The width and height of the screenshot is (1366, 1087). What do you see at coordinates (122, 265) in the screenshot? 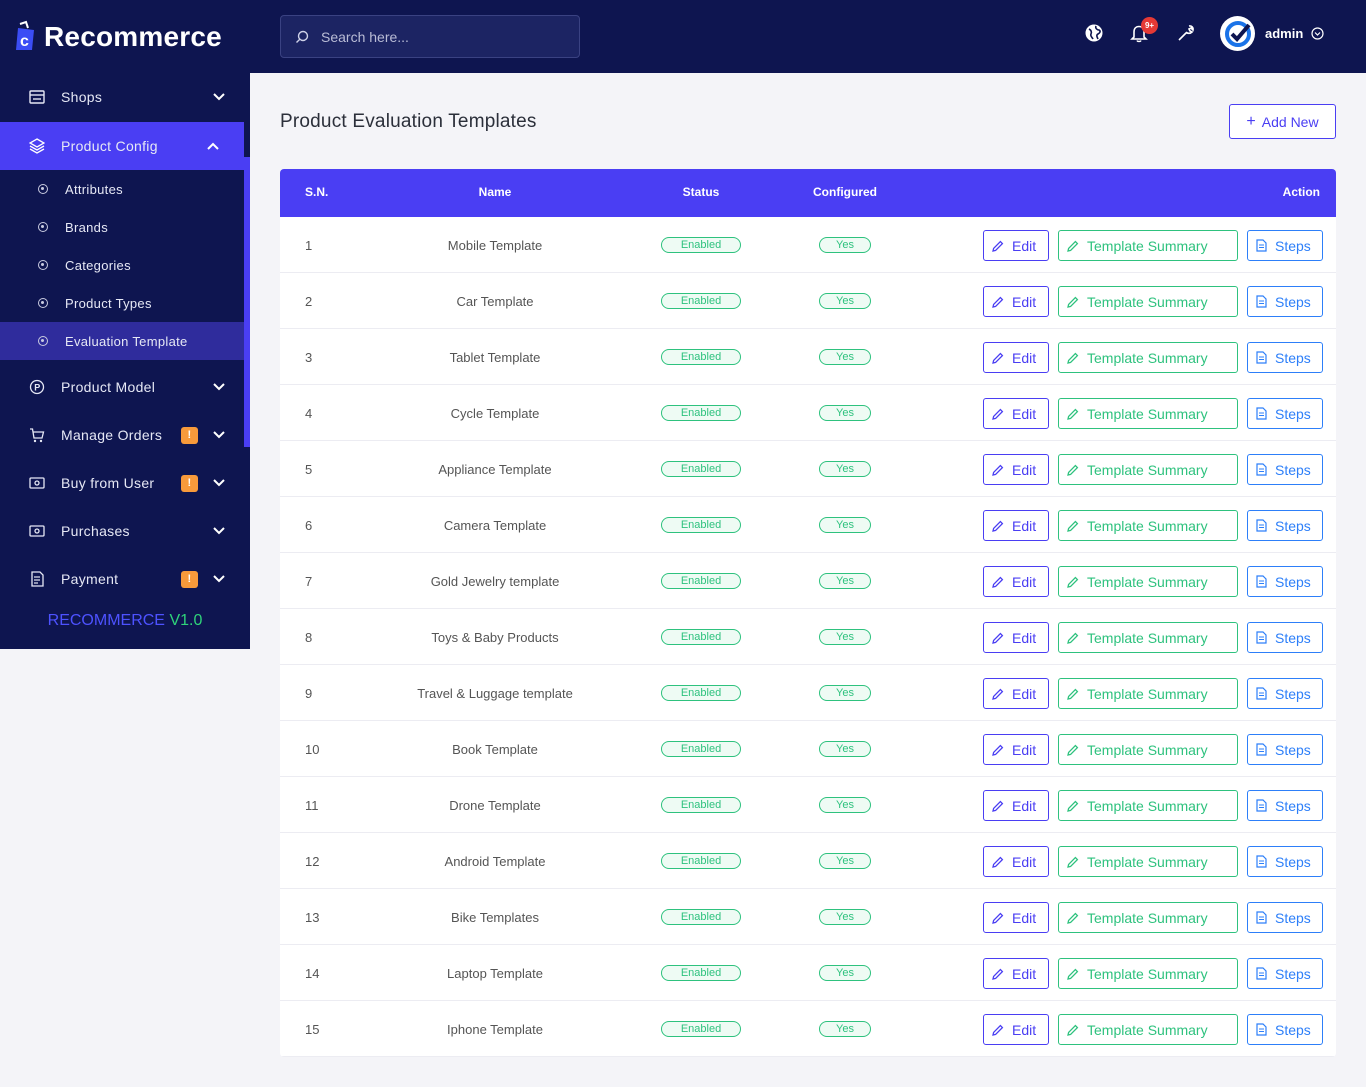
I see `sidebar-subitem-categories: Categories` at bounding box center [122, 265].